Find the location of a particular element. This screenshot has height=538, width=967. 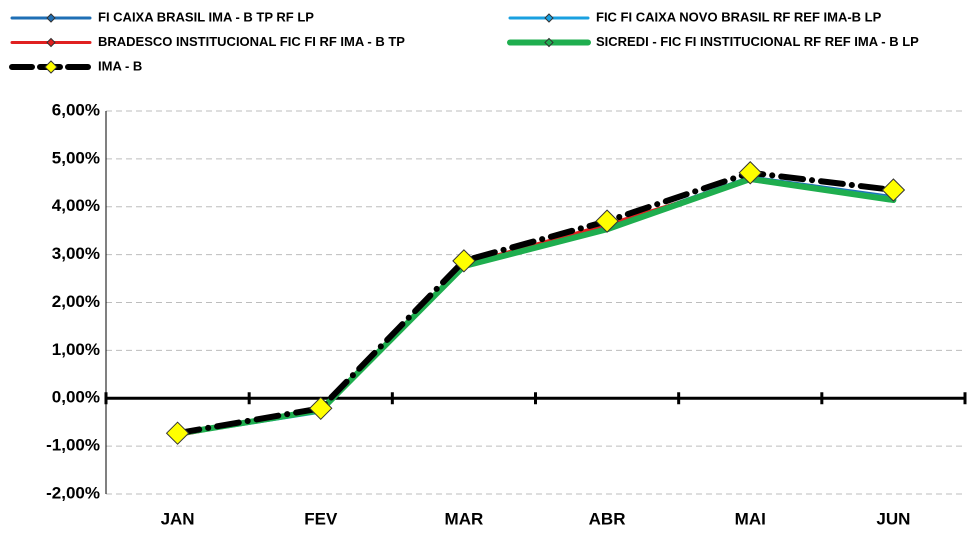

x-tick-label: ABR is located at coordinates (607, 518).